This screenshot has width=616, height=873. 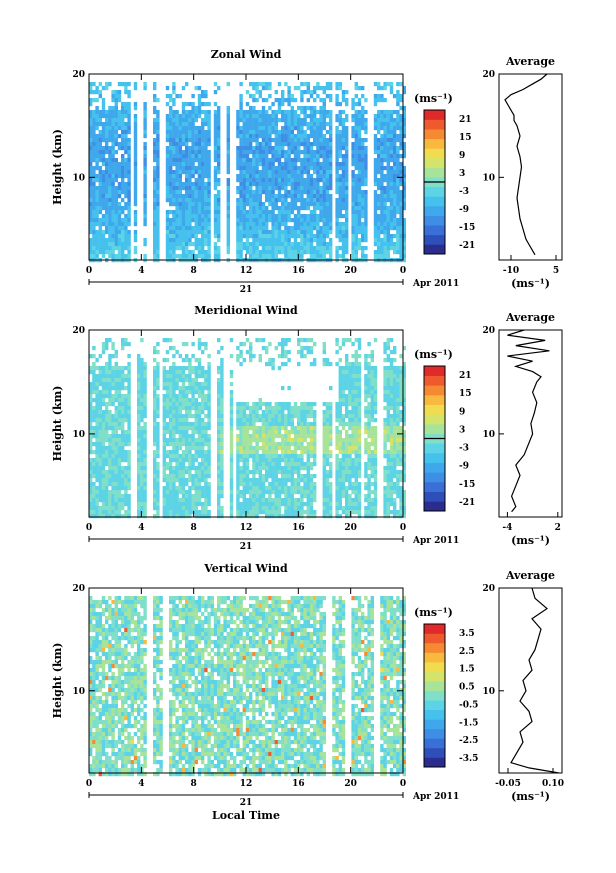 What do you see at coordinates (465, 138) in the screenshot?
I see `colorbar-tick-label: 15` at bounding box center [465, 138].